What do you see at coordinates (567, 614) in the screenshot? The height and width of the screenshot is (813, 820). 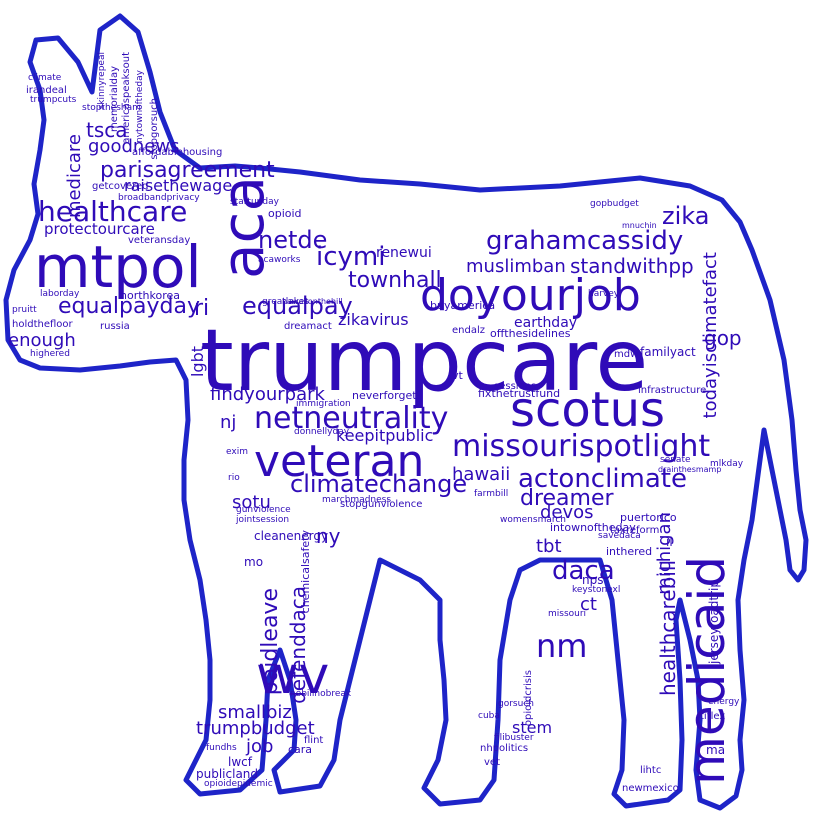 I see `word-missouri: missouri` at bounding box center [567, 614].